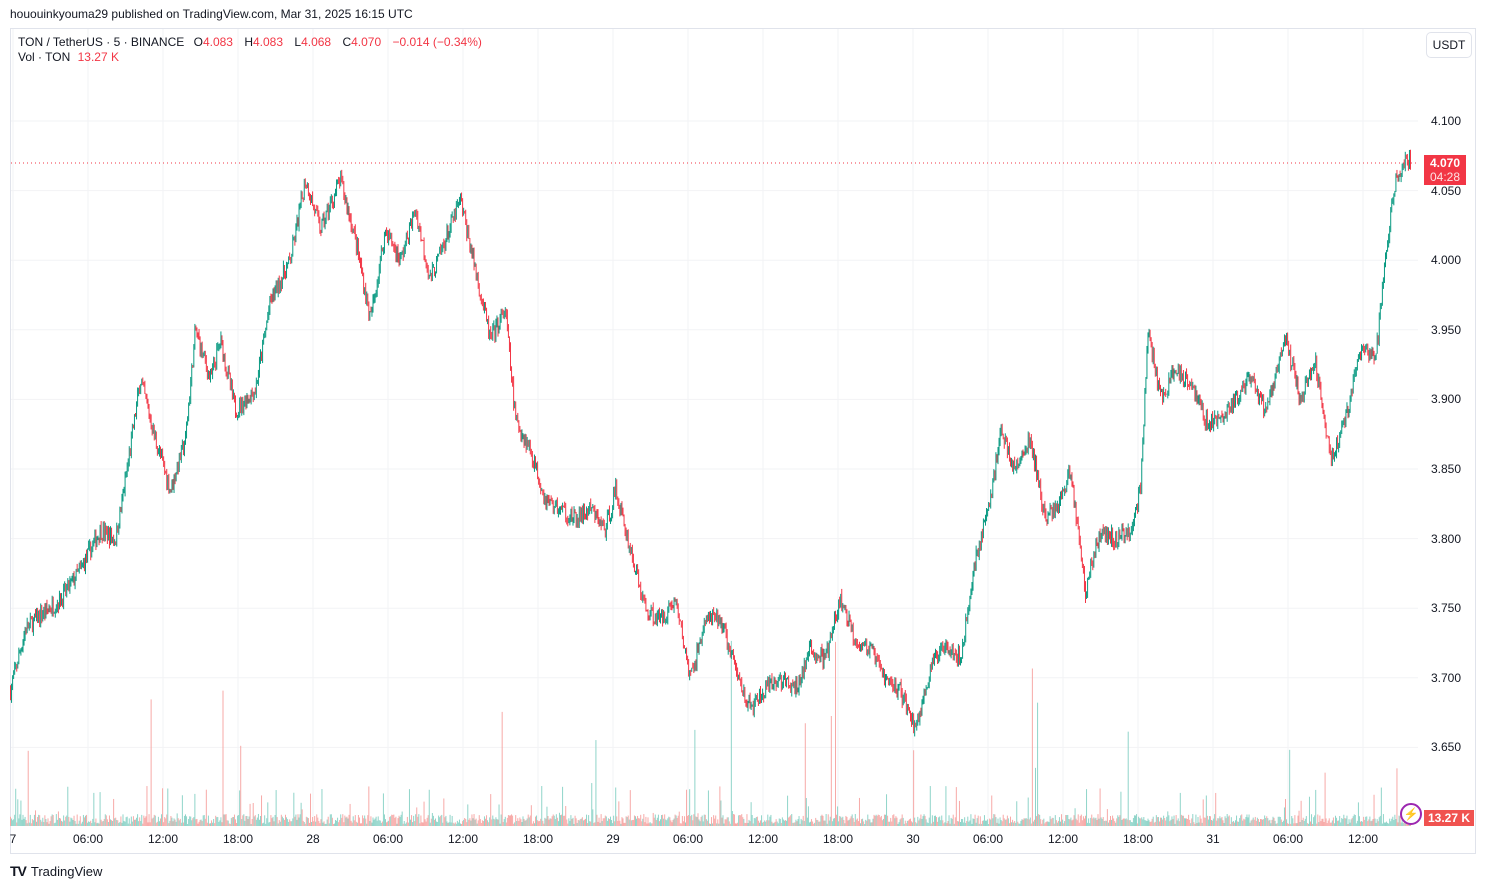  What do you see at coordinates (13, 839) in the screenshot?
I see `time-tick: 7` at bounding box center [13, 839].